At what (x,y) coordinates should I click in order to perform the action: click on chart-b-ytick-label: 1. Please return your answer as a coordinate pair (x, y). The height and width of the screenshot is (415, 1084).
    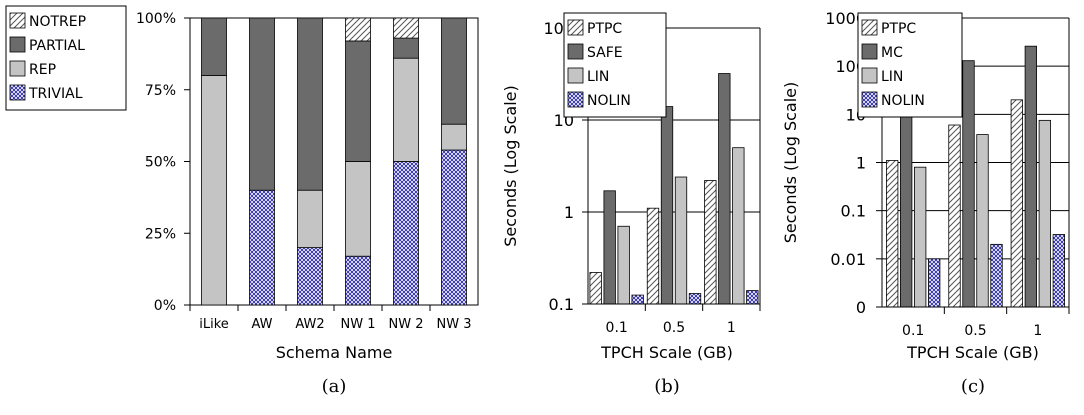
    Looking at the image, I should click on (569, 212).